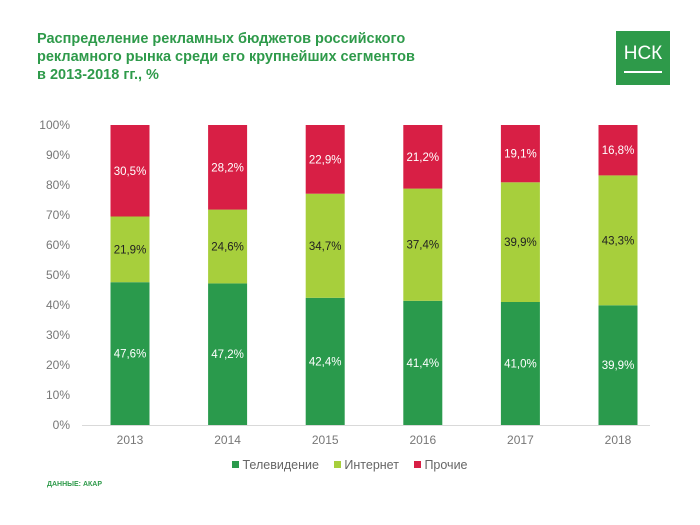  Describe the element at coordinates (58, 335) in the screenshot. I see `y-tick-label: 30%` at that location.